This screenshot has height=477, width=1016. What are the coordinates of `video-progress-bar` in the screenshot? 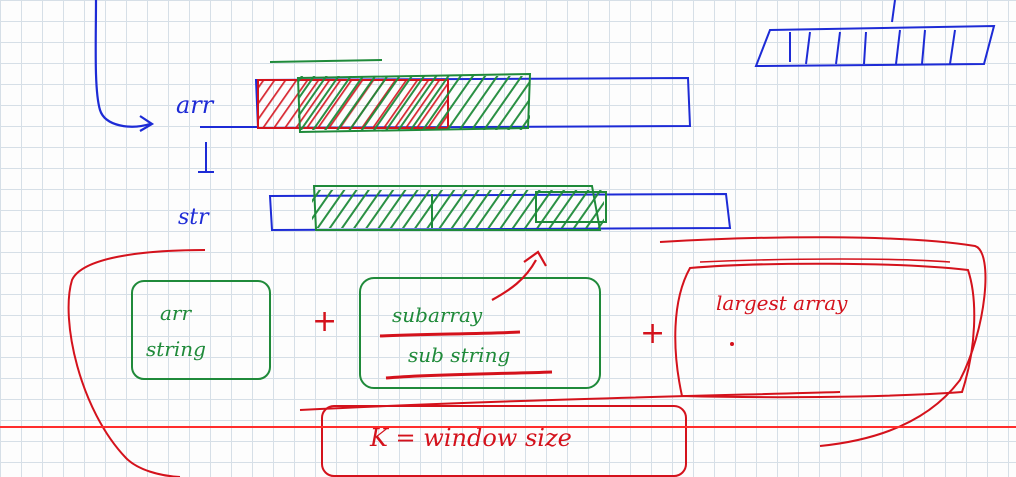 It's located at (508, 427).